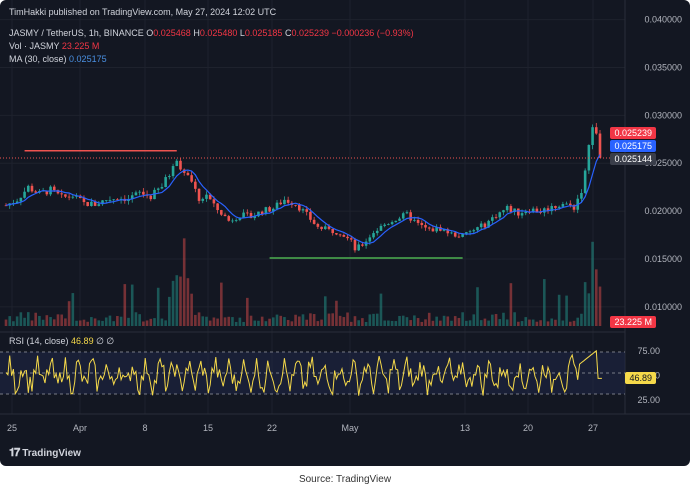 The height and width of the screenshot is (492, 690). Describe the element at coordinates (310, 33) in the screenshot. I see `close-value: 0.025239` at that location.